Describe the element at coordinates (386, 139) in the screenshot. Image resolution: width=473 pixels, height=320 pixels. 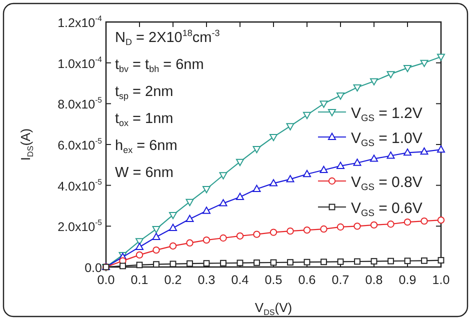
I see `legend-label: V$_{GS}$ = 1.0V` at that location.